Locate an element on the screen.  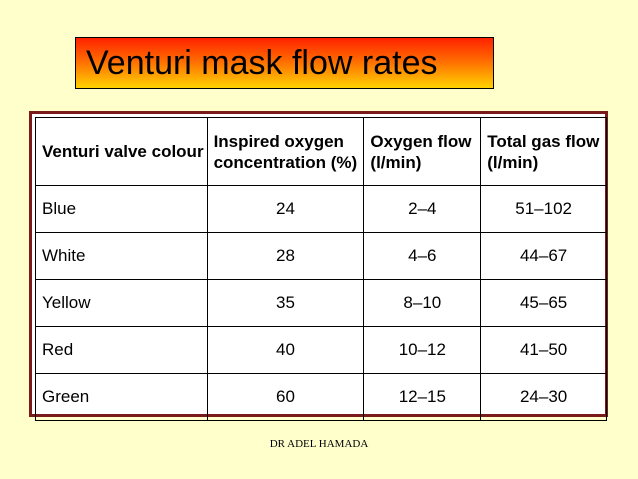
cell-valve-colour: Yellow is located at coordinates (121, 303).